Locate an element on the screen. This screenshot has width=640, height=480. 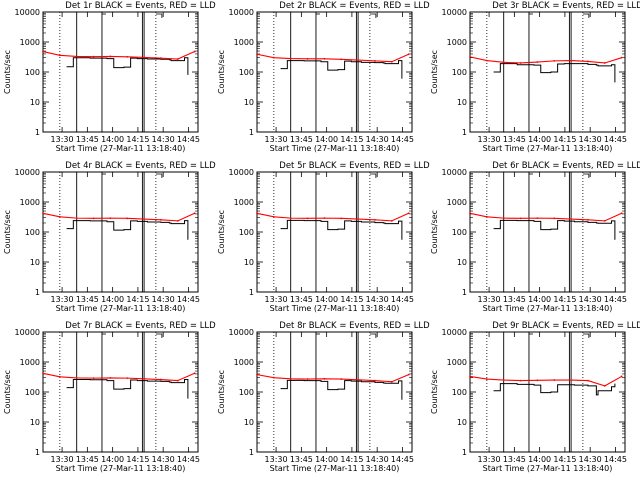
panel-title: Det 9r BLACK = Events, RED = LLD is located at coordinates (566, 326).